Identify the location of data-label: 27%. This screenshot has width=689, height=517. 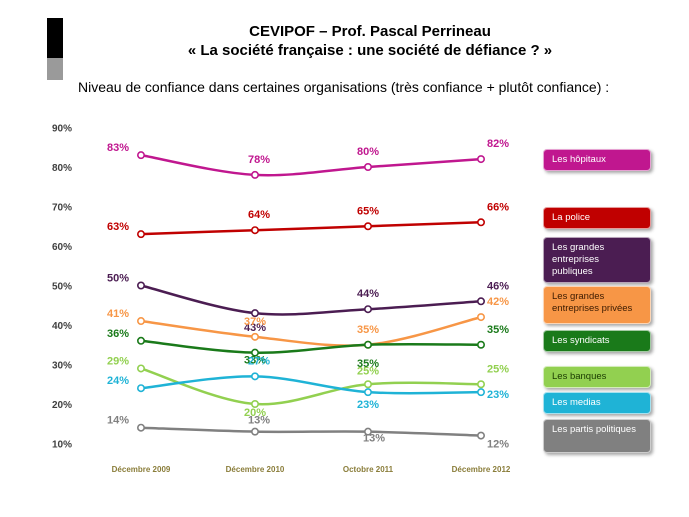
(259, 361).